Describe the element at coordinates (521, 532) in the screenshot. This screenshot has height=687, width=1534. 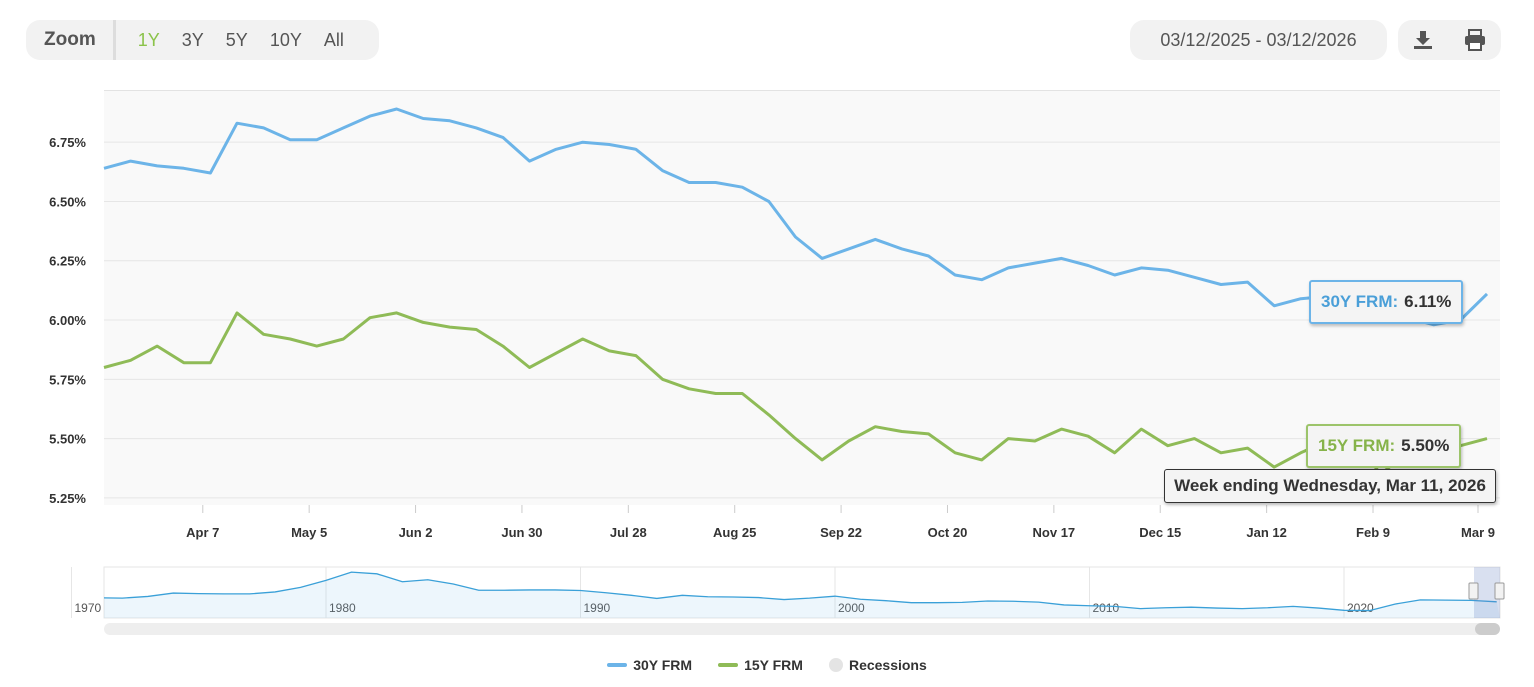
I see `x-tick-label: Jun 30` at that location.